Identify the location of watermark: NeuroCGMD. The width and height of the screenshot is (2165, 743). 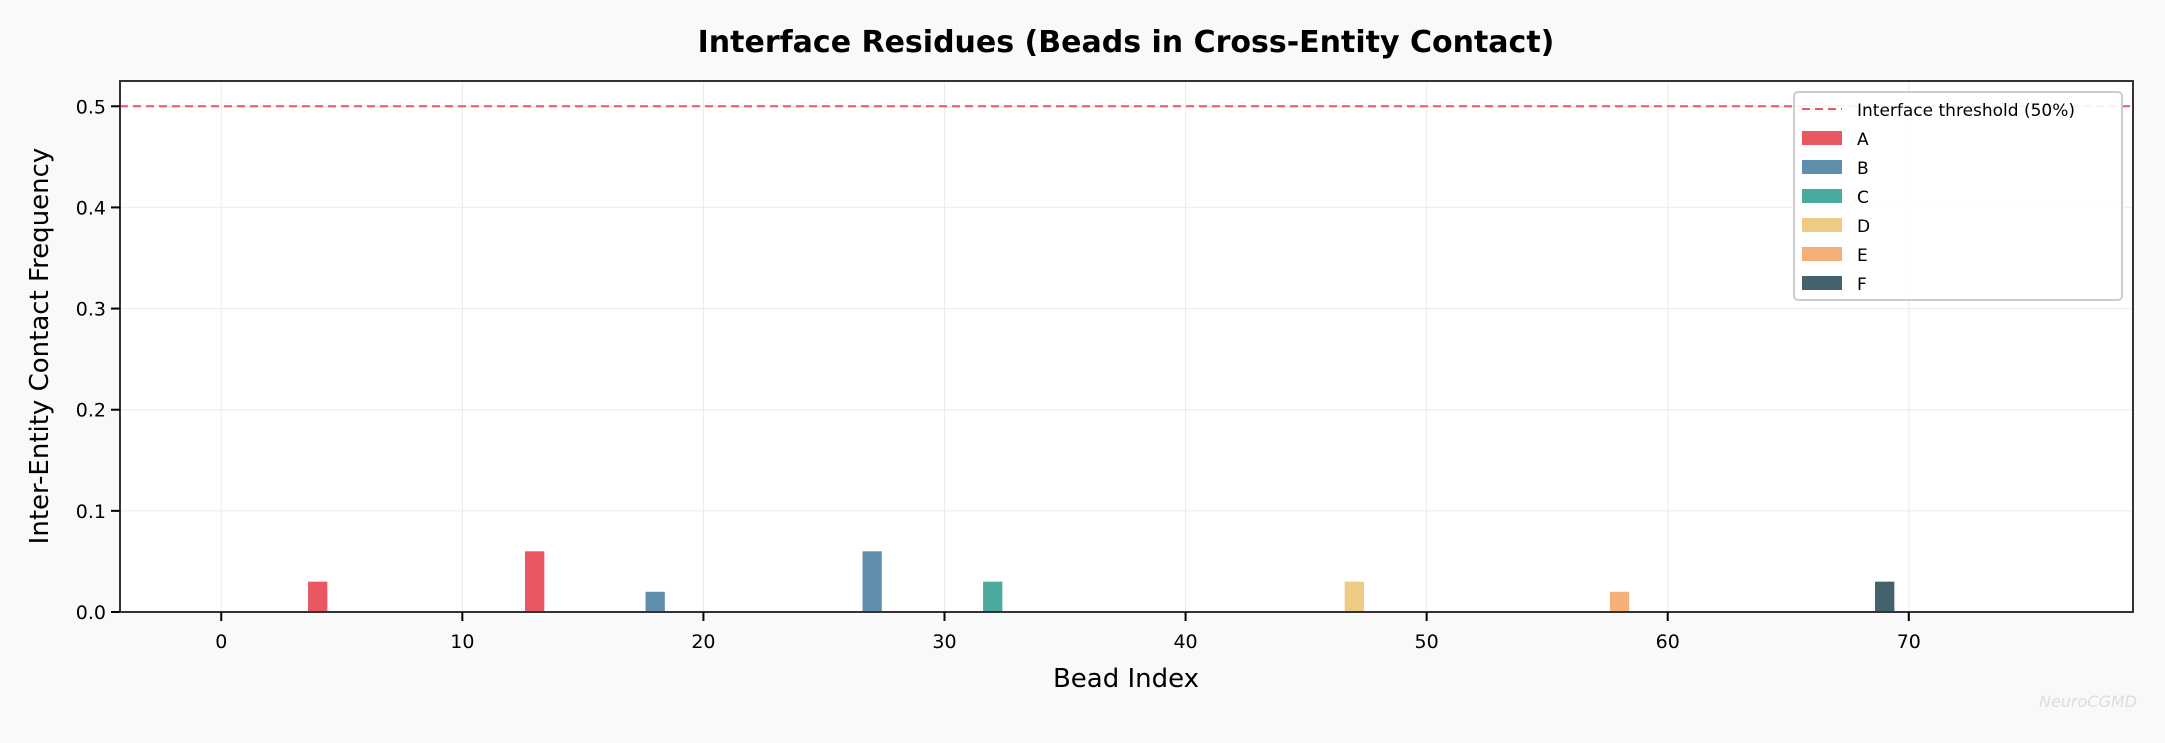
(2088, 701).